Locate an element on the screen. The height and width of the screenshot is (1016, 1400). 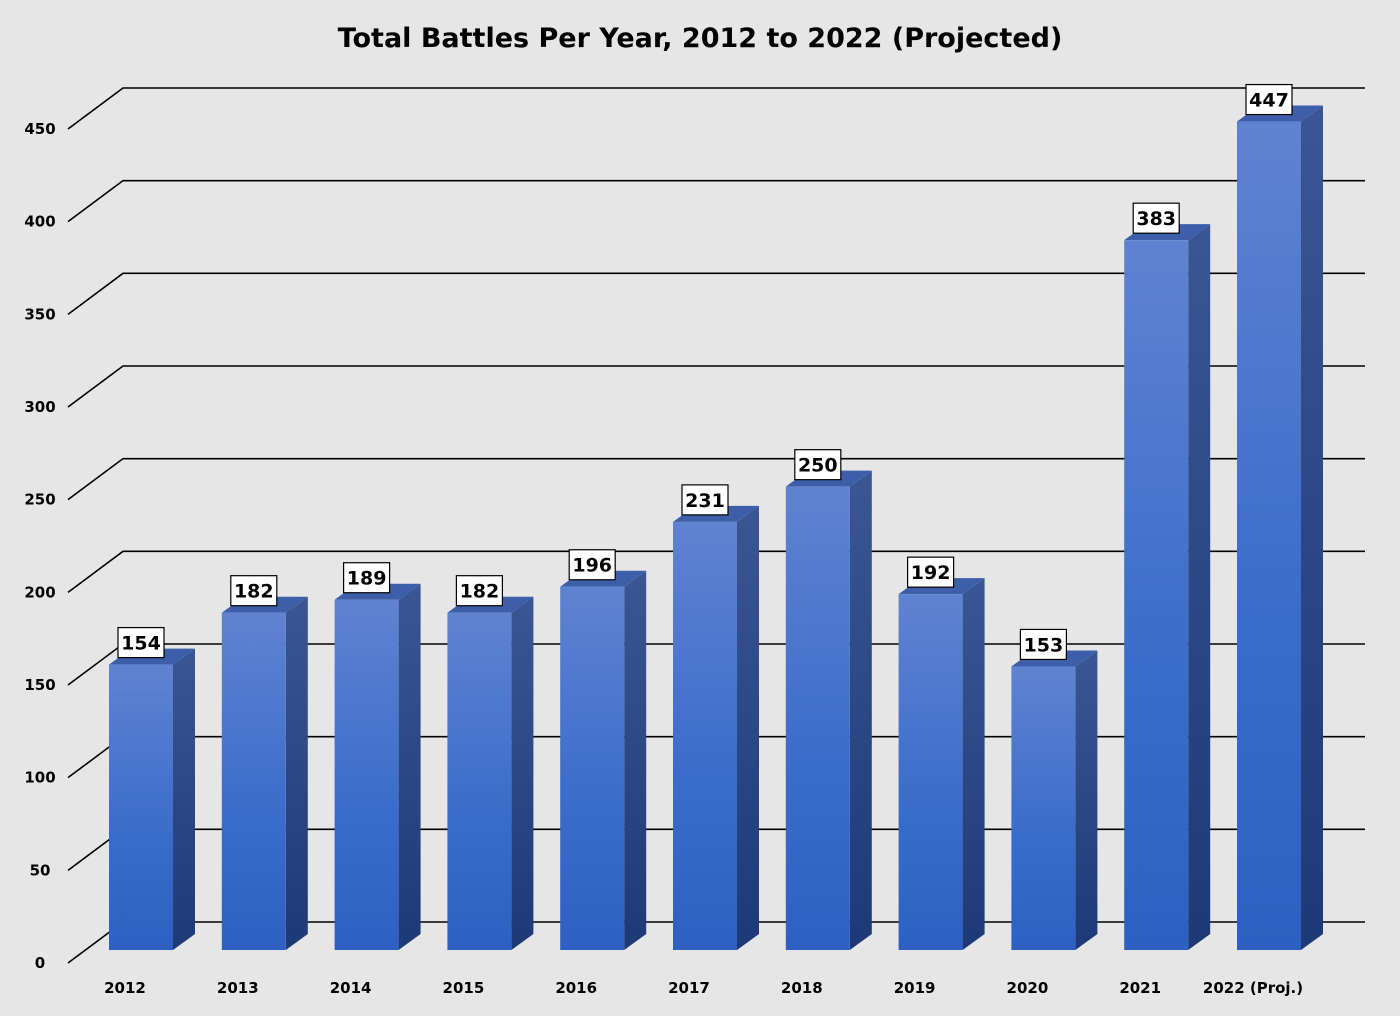
y-tick-label: 100 is located at coordinates (39, 778).